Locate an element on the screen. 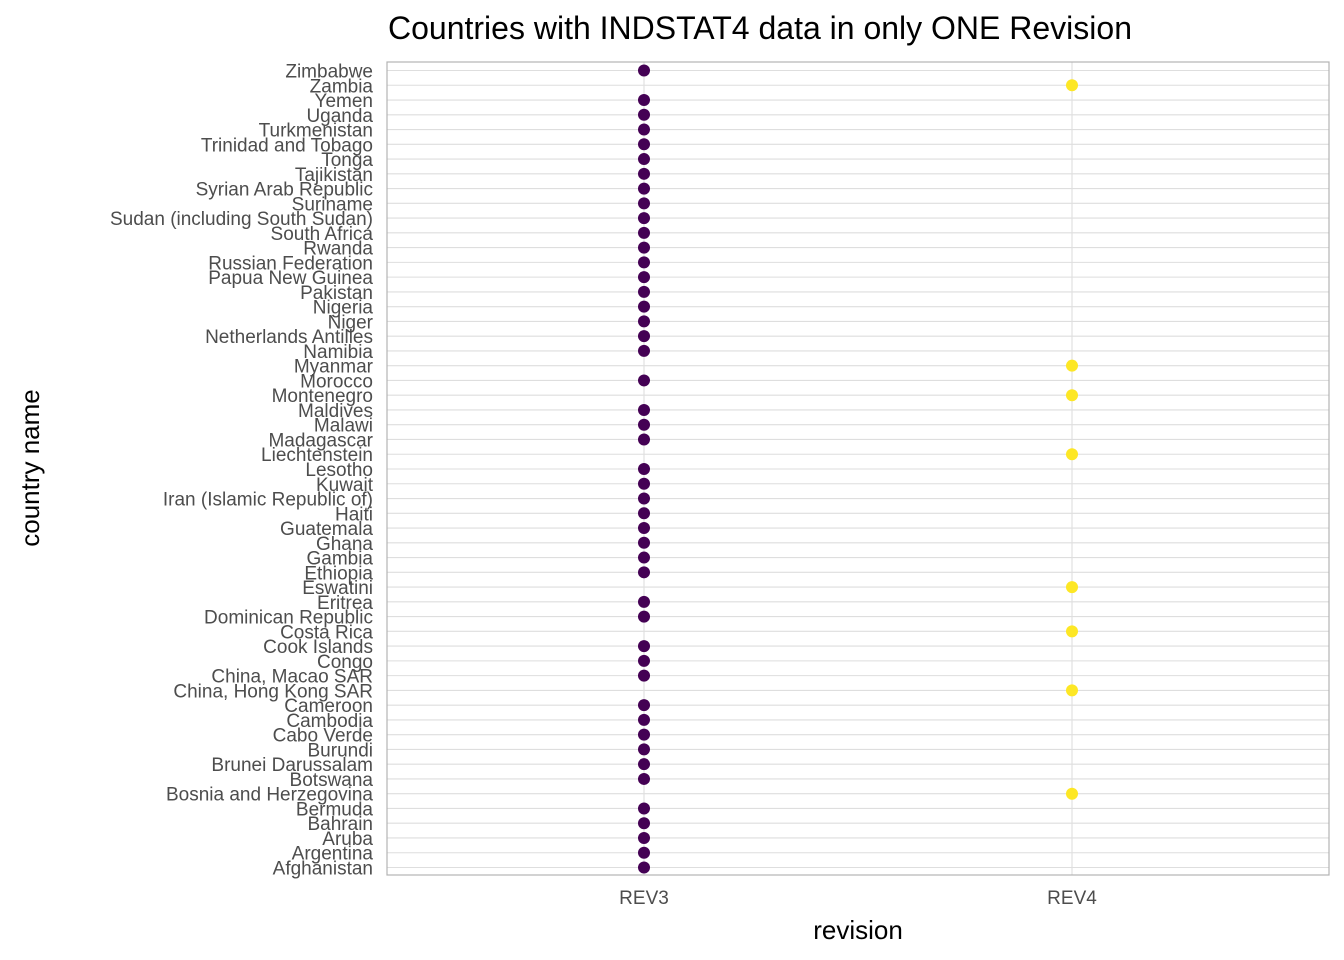 This screenshot has height=960, width=1344. y-tick-label: Syrian Arab Republic is located at coordinates (284, 190).